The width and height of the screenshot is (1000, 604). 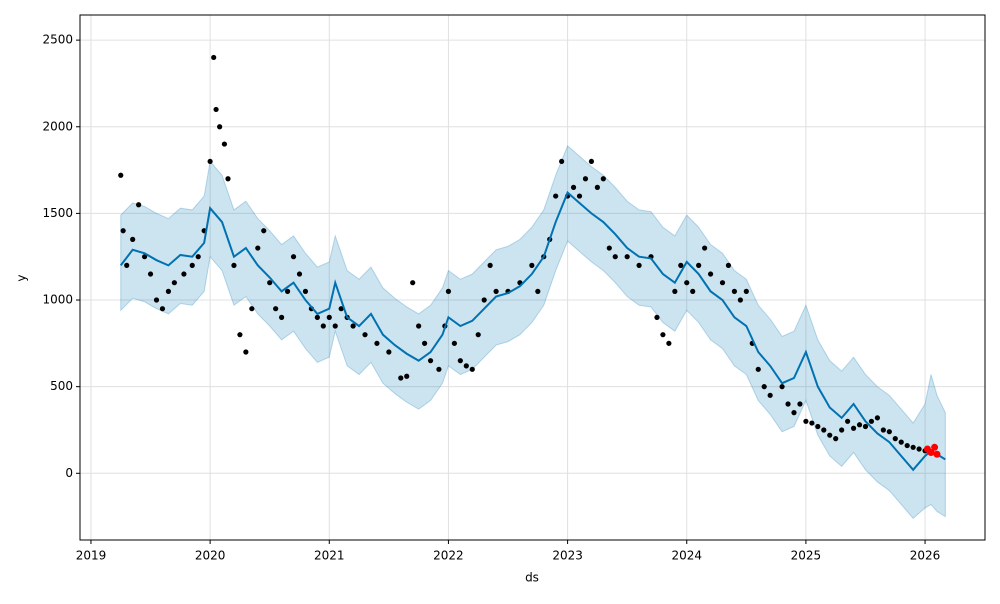 I want to click on x-axis-label: ds, so click(x=532, y=578).